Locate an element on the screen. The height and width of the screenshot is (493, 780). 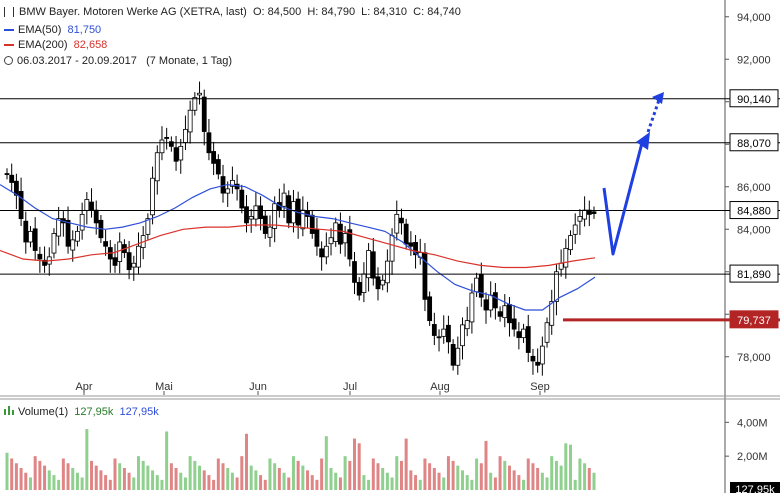
ema50-label: EMA(50) is located at coordinates (40, 30).